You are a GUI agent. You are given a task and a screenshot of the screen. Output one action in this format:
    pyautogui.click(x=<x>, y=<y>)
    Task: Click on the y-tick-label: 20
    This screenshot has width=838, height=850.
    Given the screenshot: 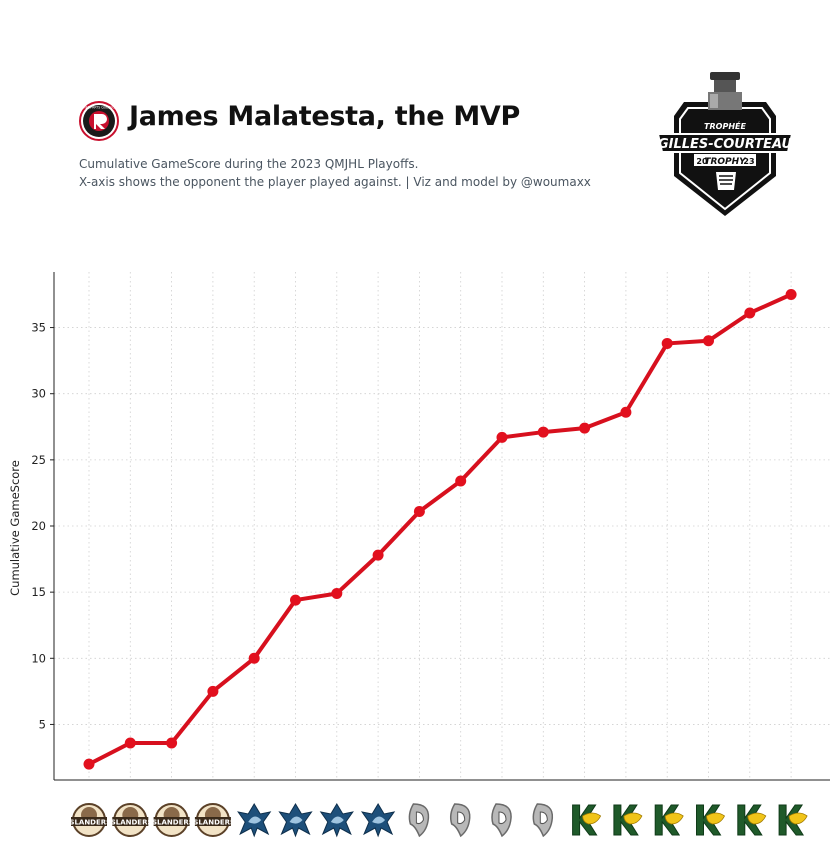 What is the action you would take?
    pyautogui.click(x=38, y=526)
    